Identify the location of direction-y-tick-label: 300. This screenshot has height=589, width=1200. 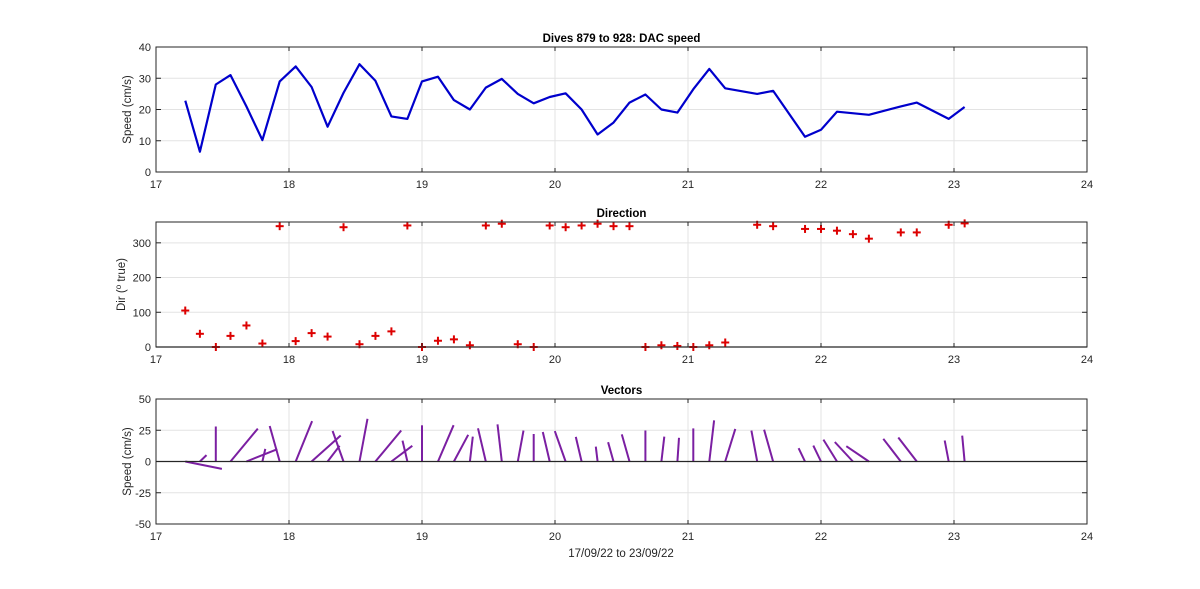
(142, 244).